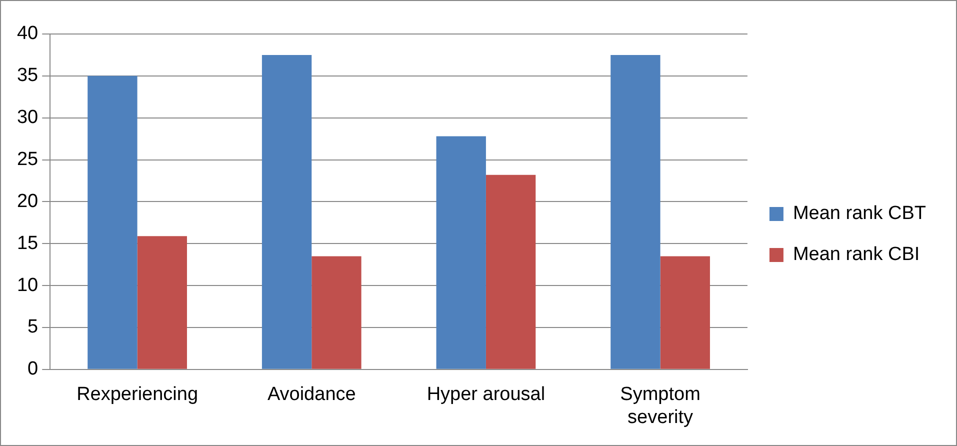 The width and height of the screenshot is (957, 446). Describe the element at coordinates (33, 327) in the screenshot. I see `y-tick-label: 5` at that location.